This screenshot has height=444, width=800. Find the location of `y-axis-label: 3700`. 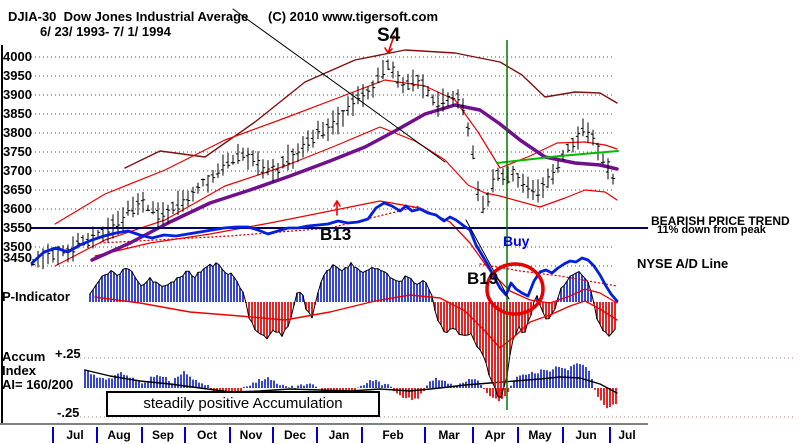

y-axis-label: 3700 is located at coordinates (17, 170).